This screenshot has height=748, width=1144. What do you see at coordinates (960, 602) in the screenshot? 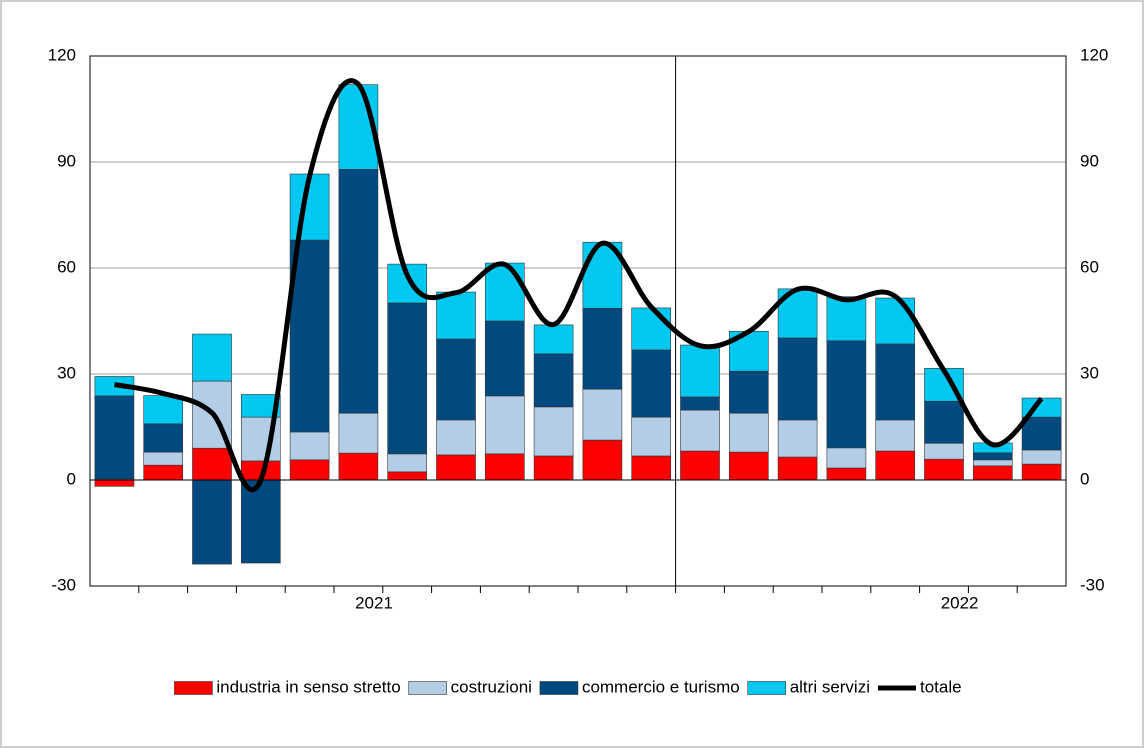
I see `x-tick-label: 2022` at bounding box center [960, 602].